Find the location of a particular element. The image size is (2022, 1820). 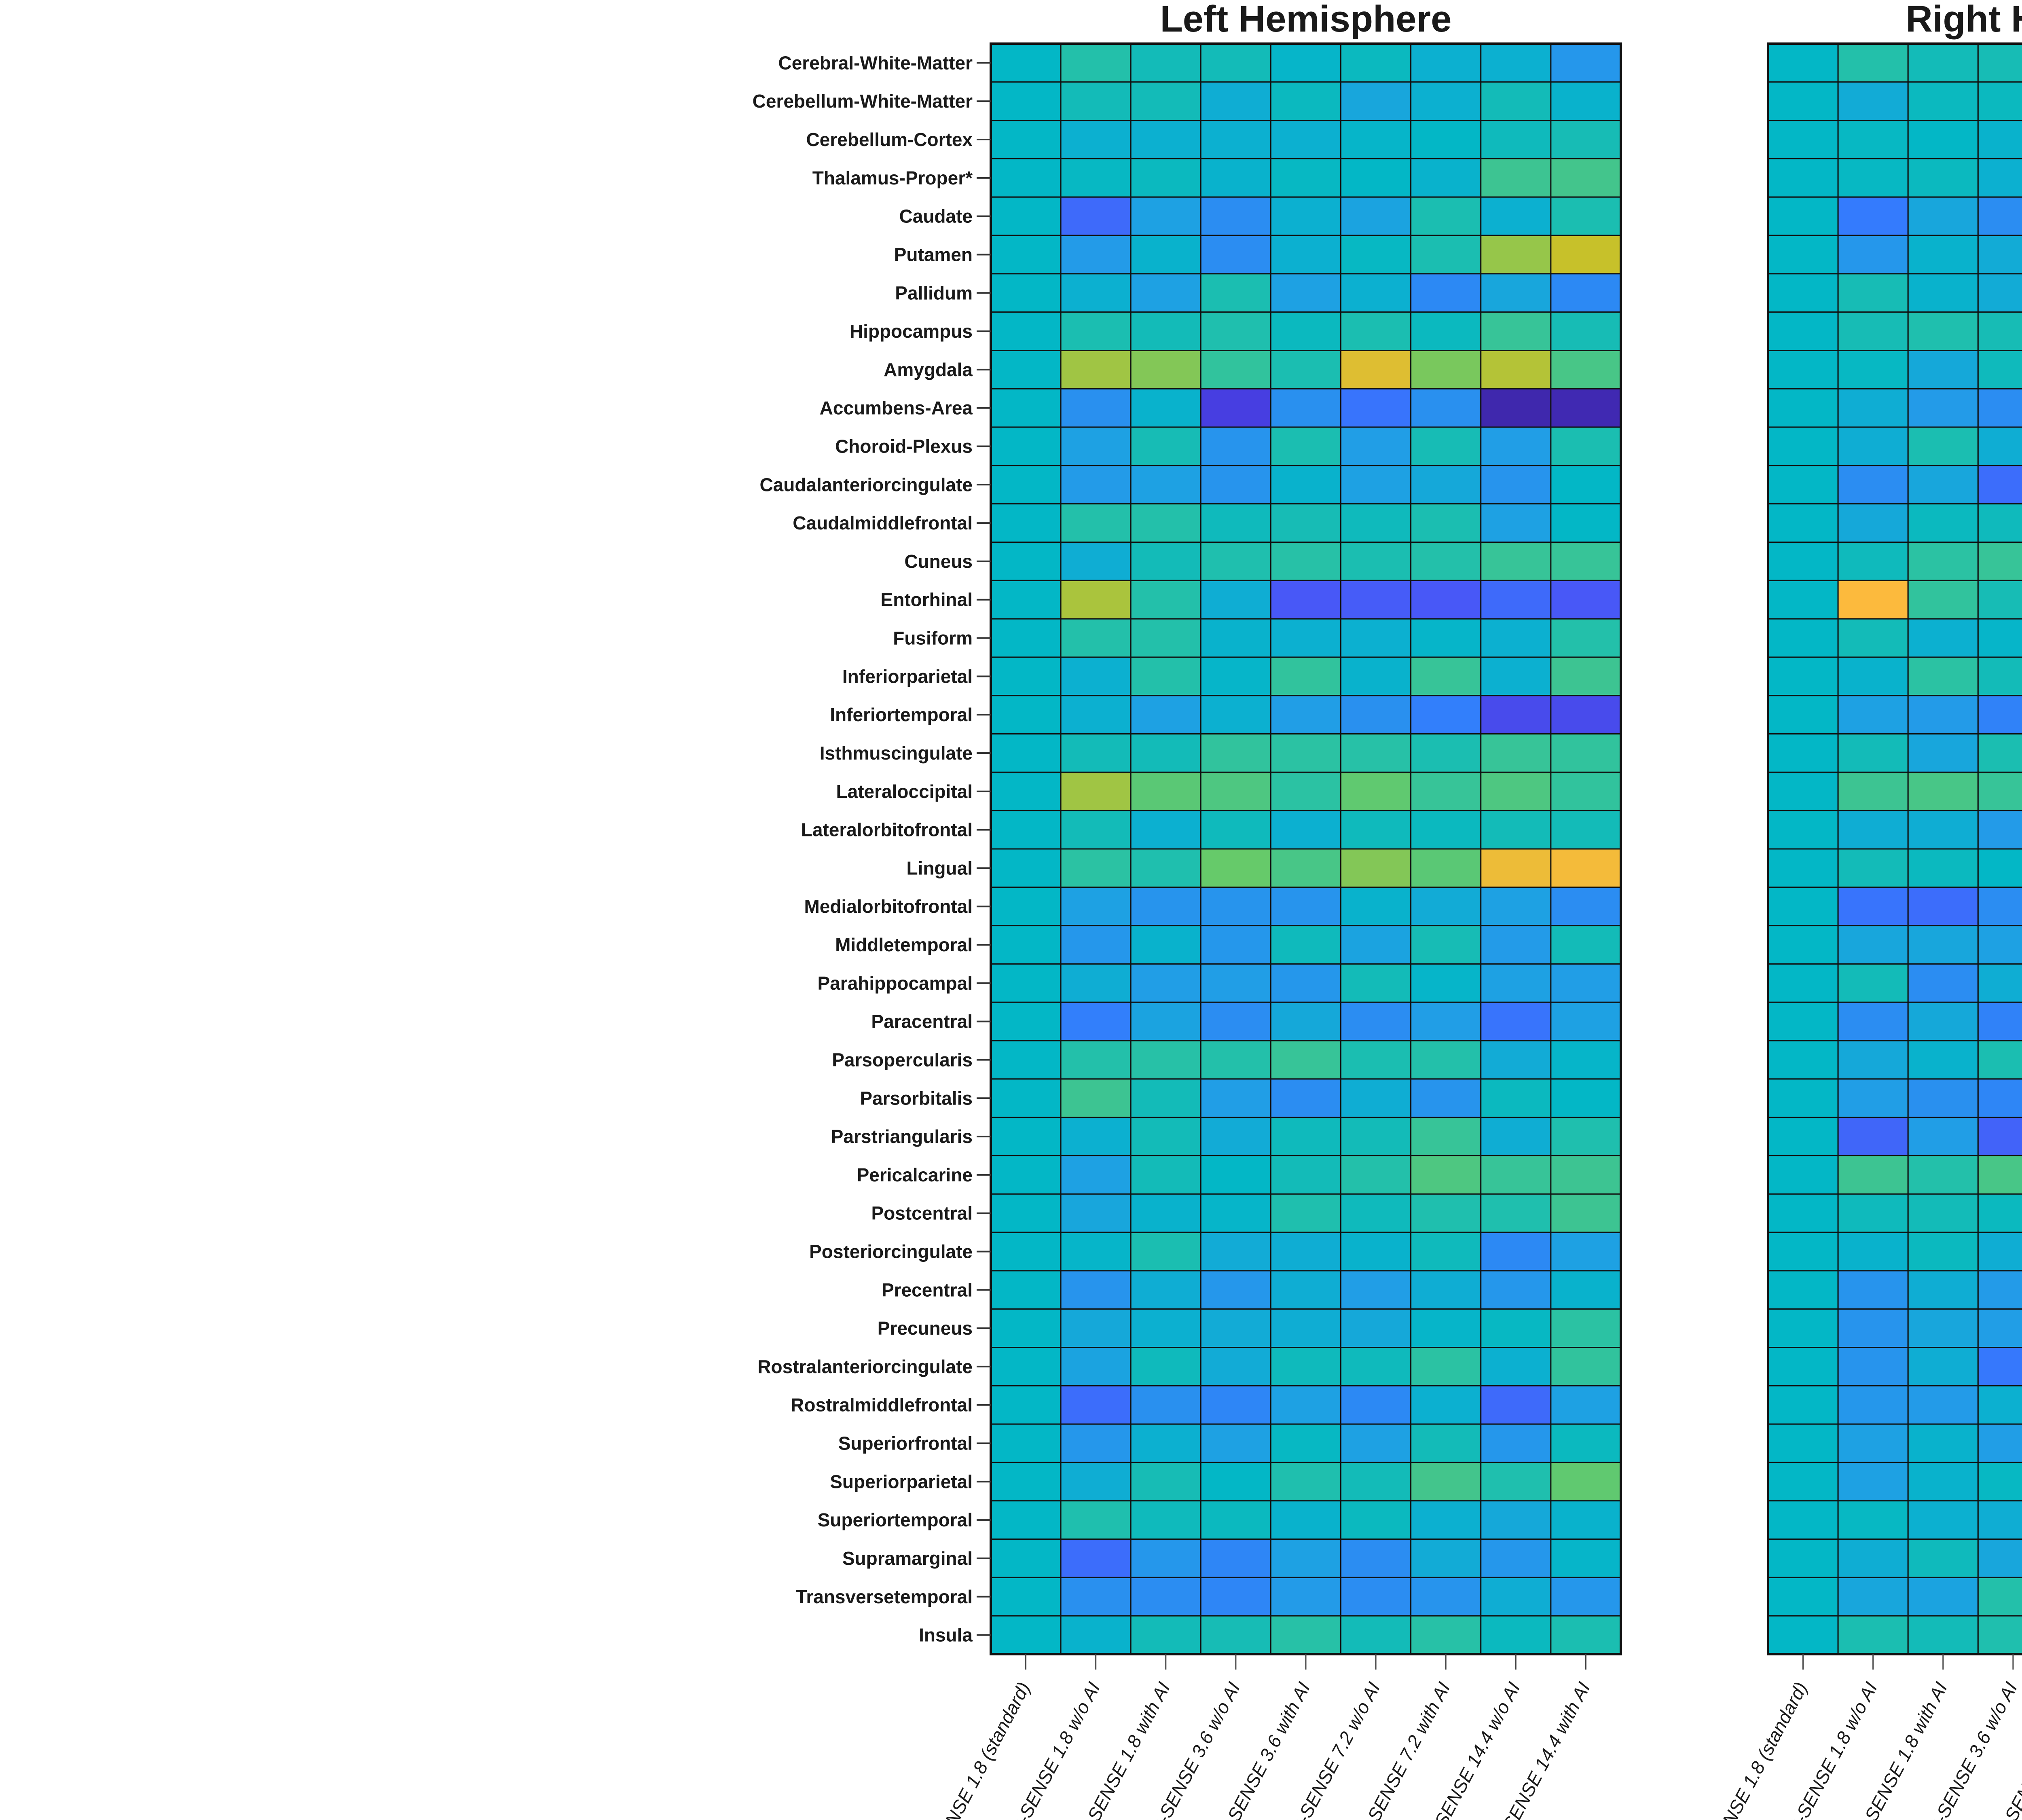

left-hemisphere-title: Left Hemisphere is located at coordinates (1306, 20).